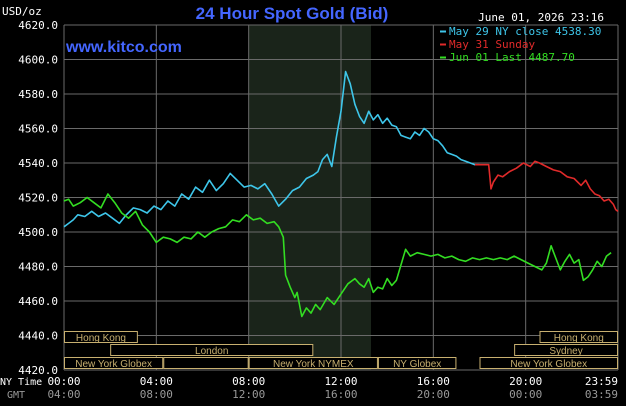  I want to click on y-tick-label: 4620.0, so click(38, 25).